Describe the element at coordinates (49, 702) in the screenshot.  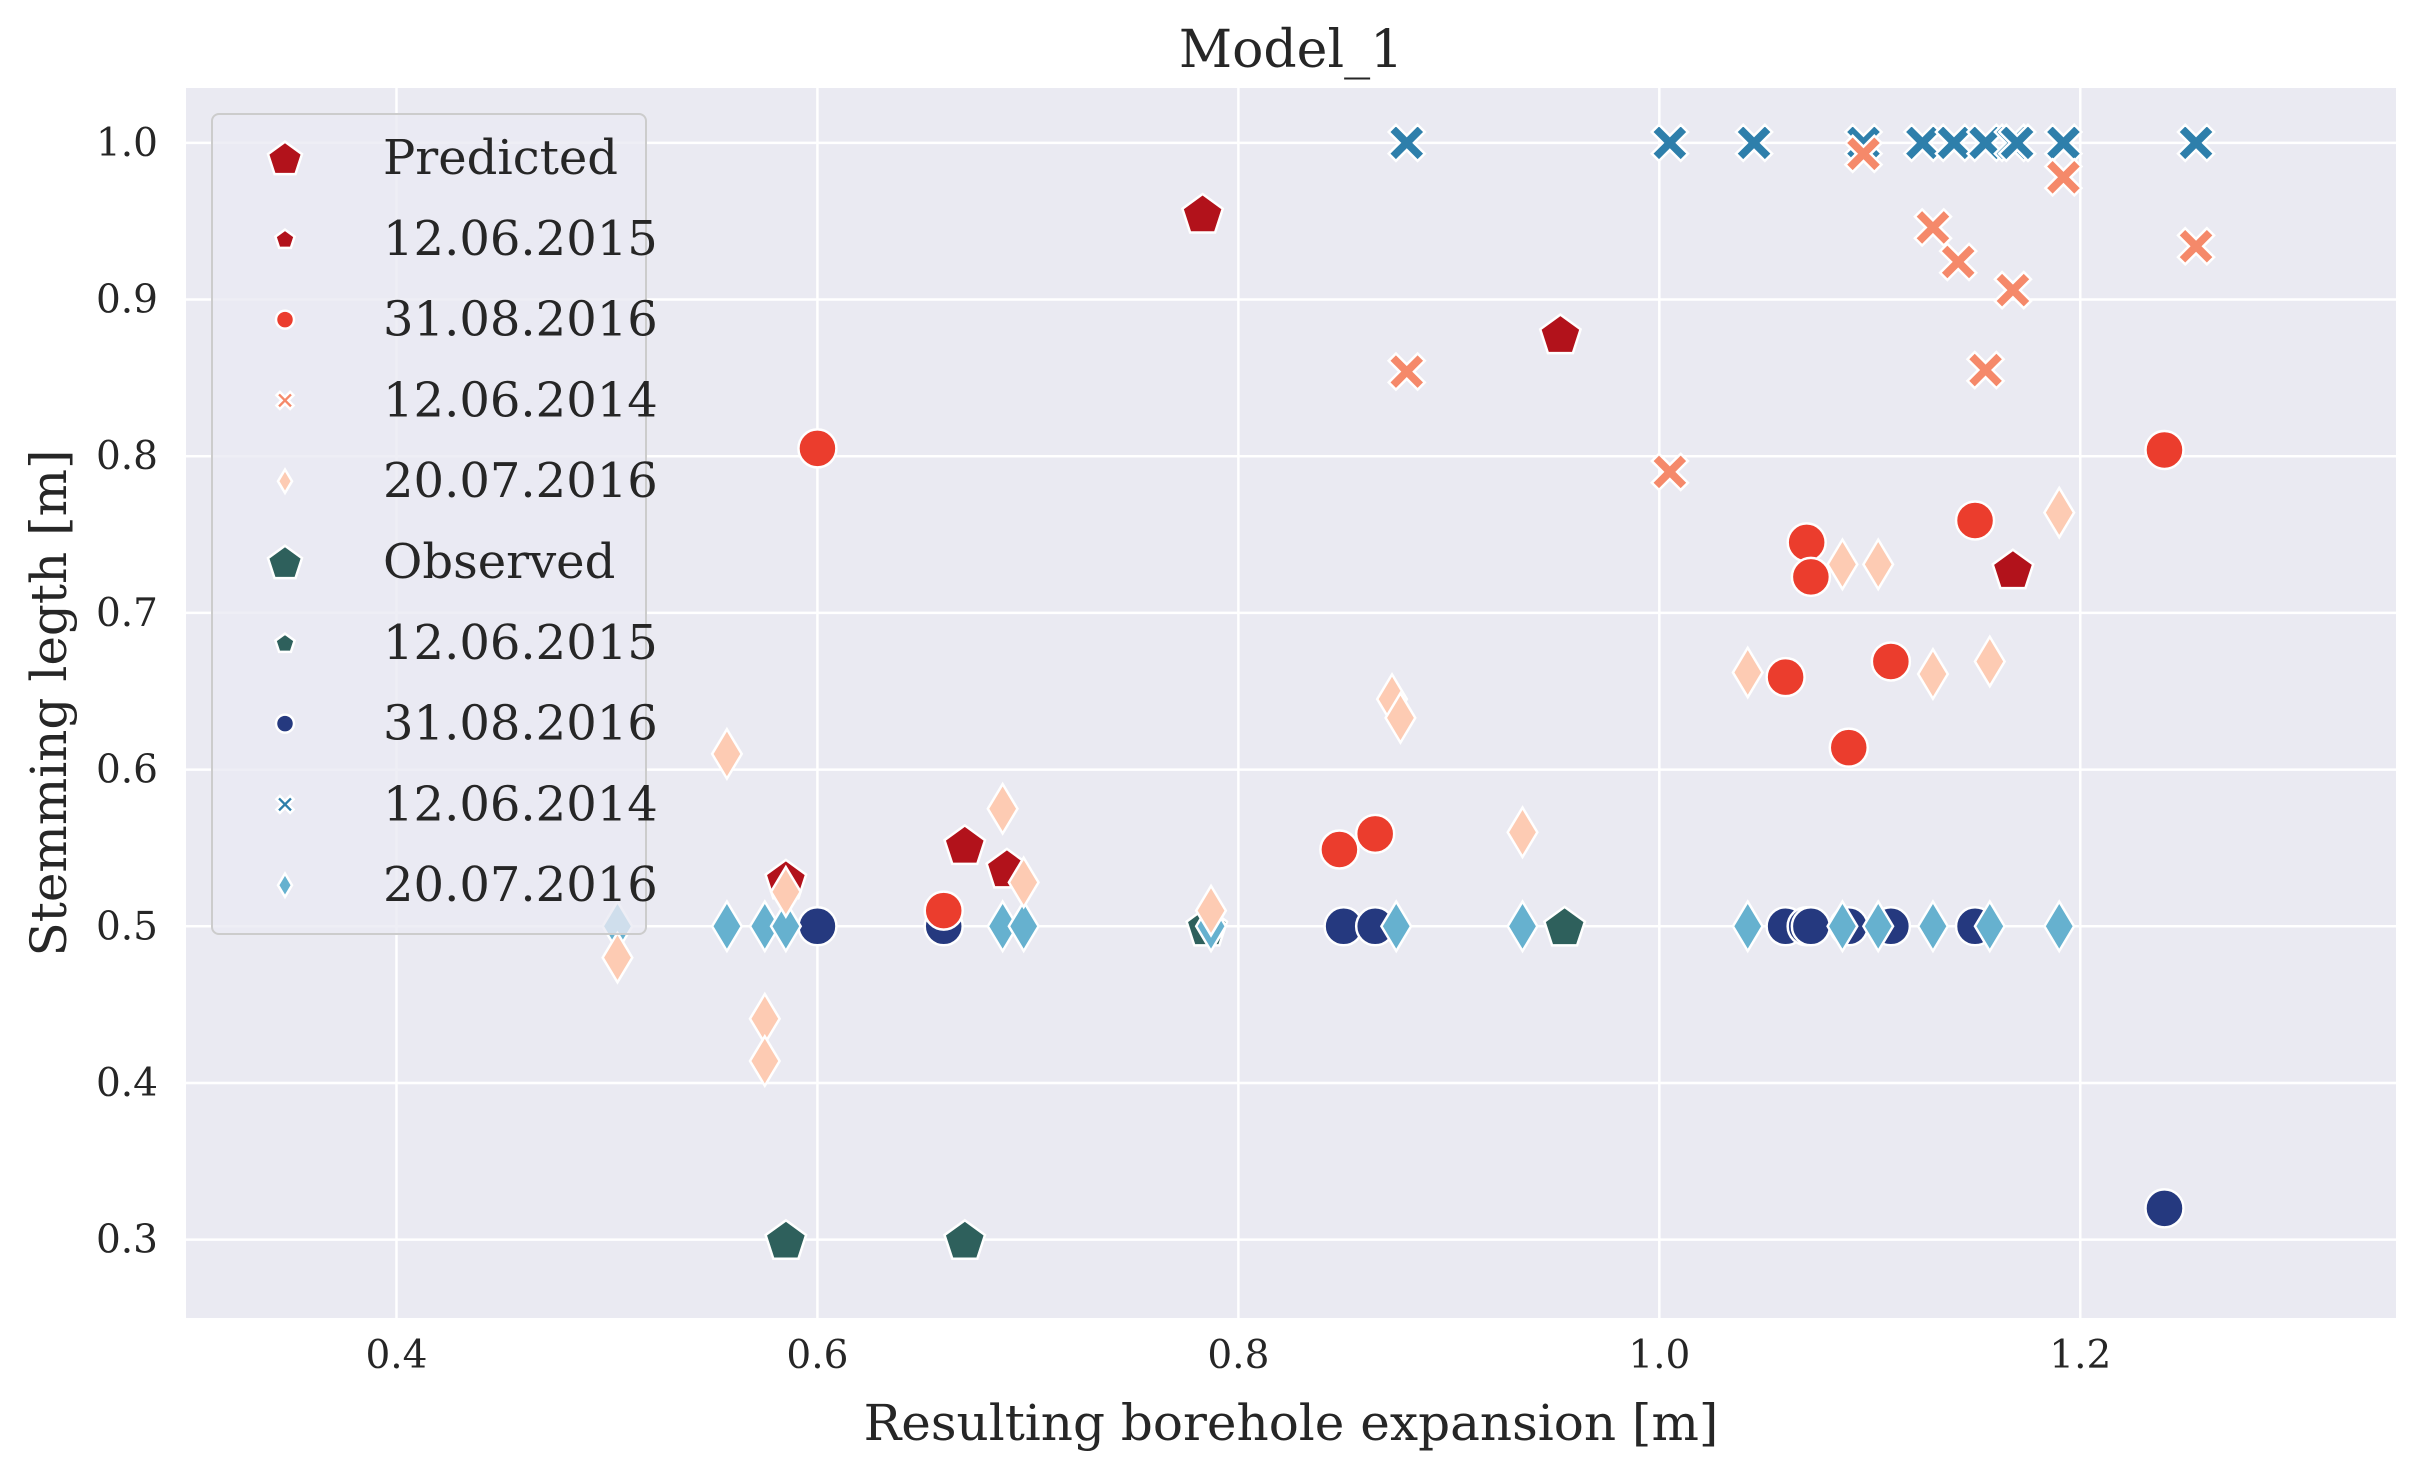
I see `y-axis-label: Stemming legth [m]` at that location.